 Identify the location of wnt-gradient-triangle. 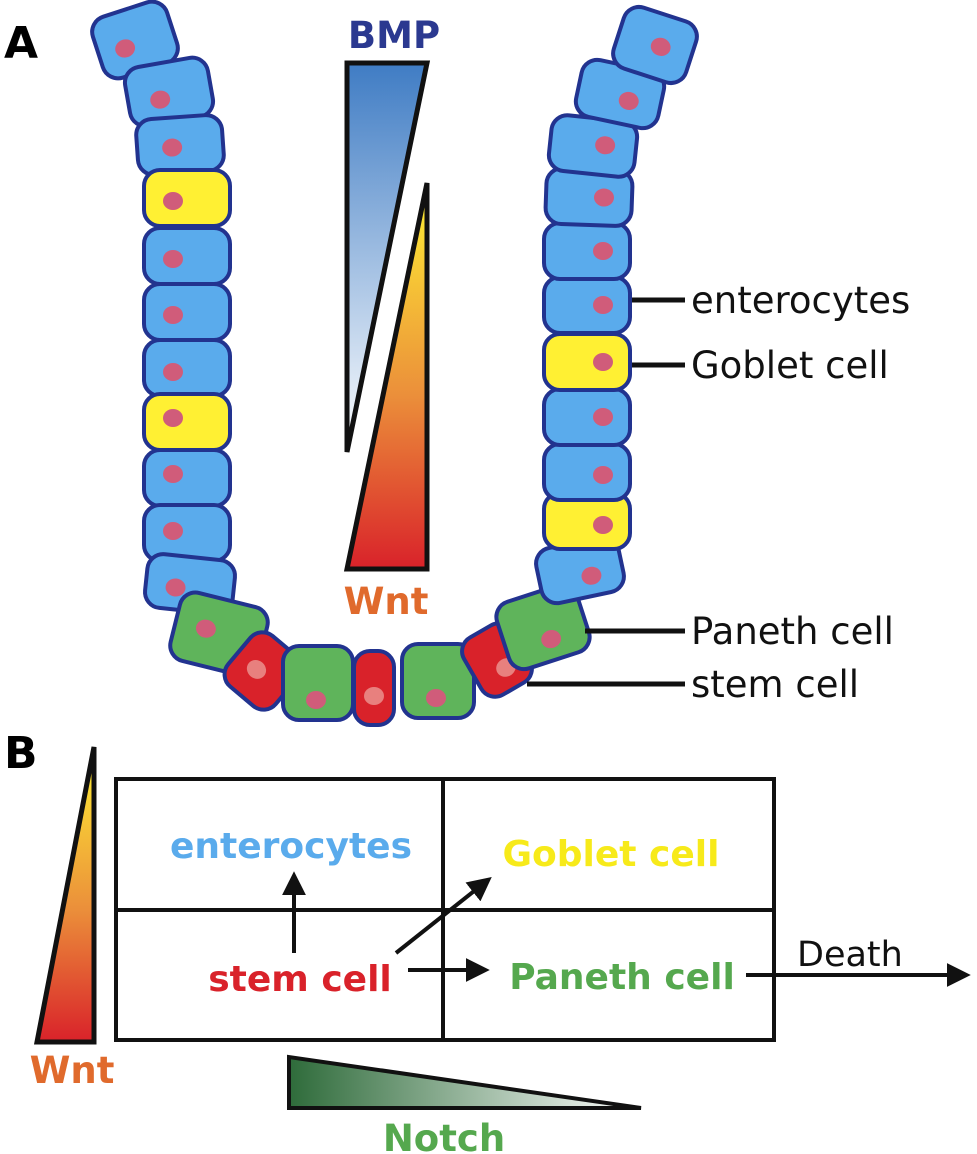
(386, 377).